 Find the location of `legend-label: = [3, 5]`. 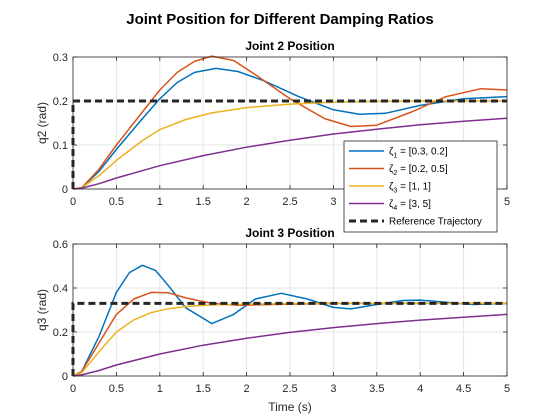

legend-label: = [3, 5] is located at coordinates (414, 204).